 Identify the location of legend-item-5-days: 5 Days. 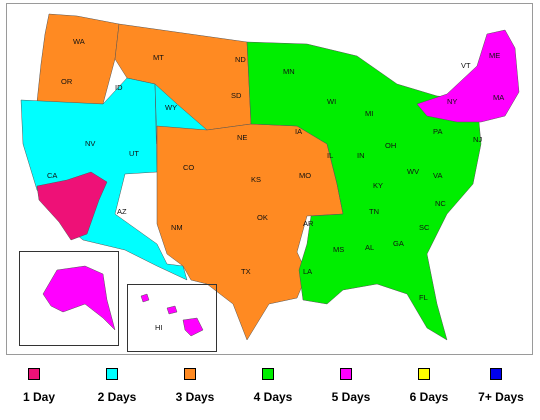
(351, 391).